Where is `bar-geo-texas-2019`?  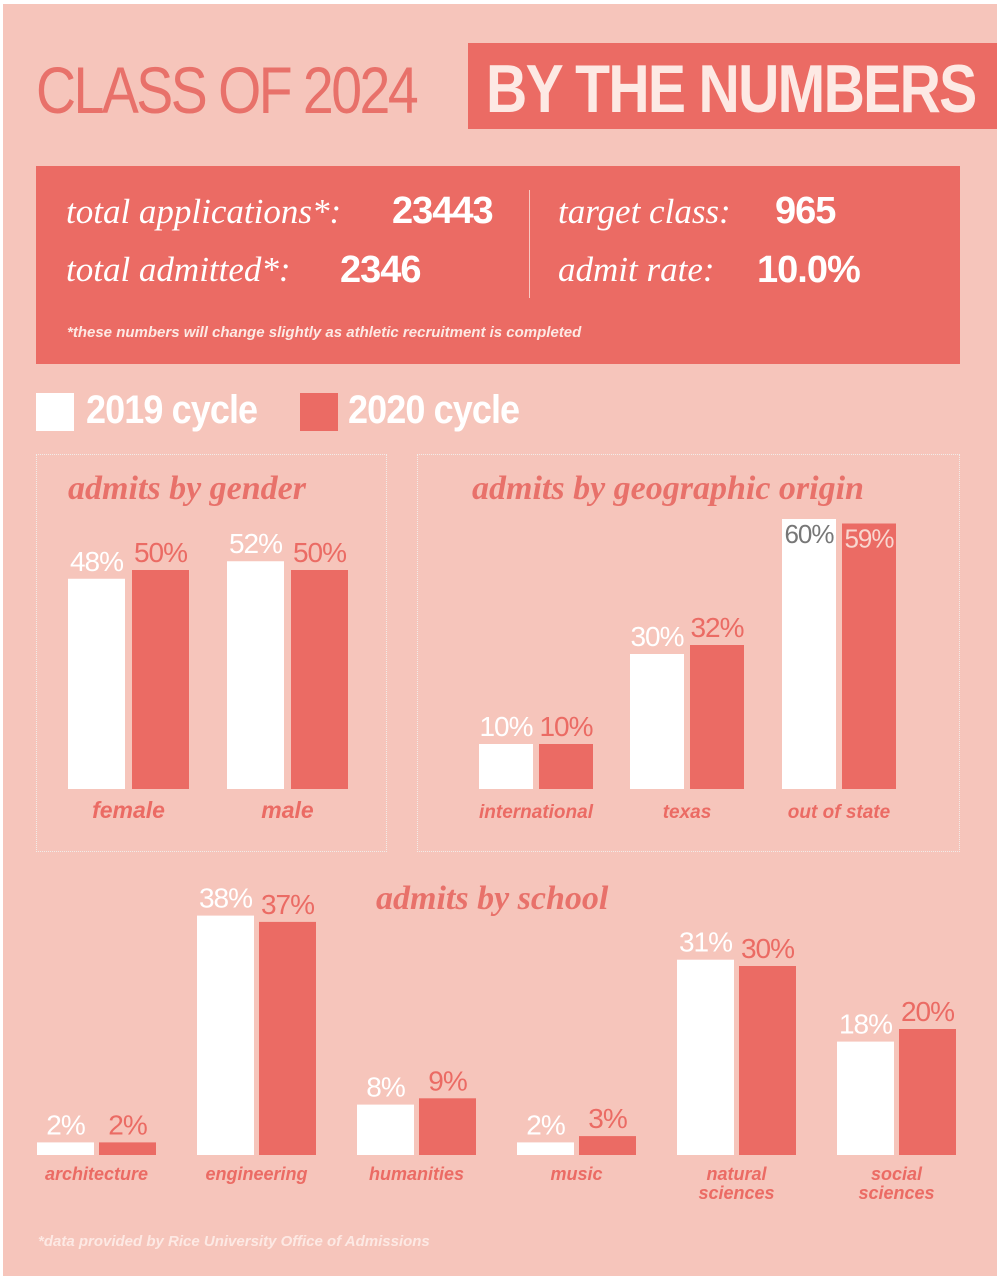
bar-geo-texas-2019 is located at coordinates (657, 721).